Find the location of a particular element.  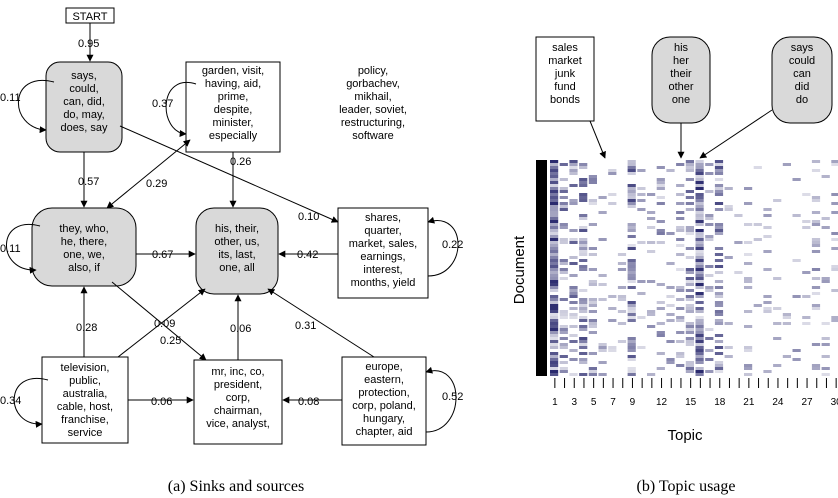

x-tick-label: 30 is located at coordinates (834, 402).